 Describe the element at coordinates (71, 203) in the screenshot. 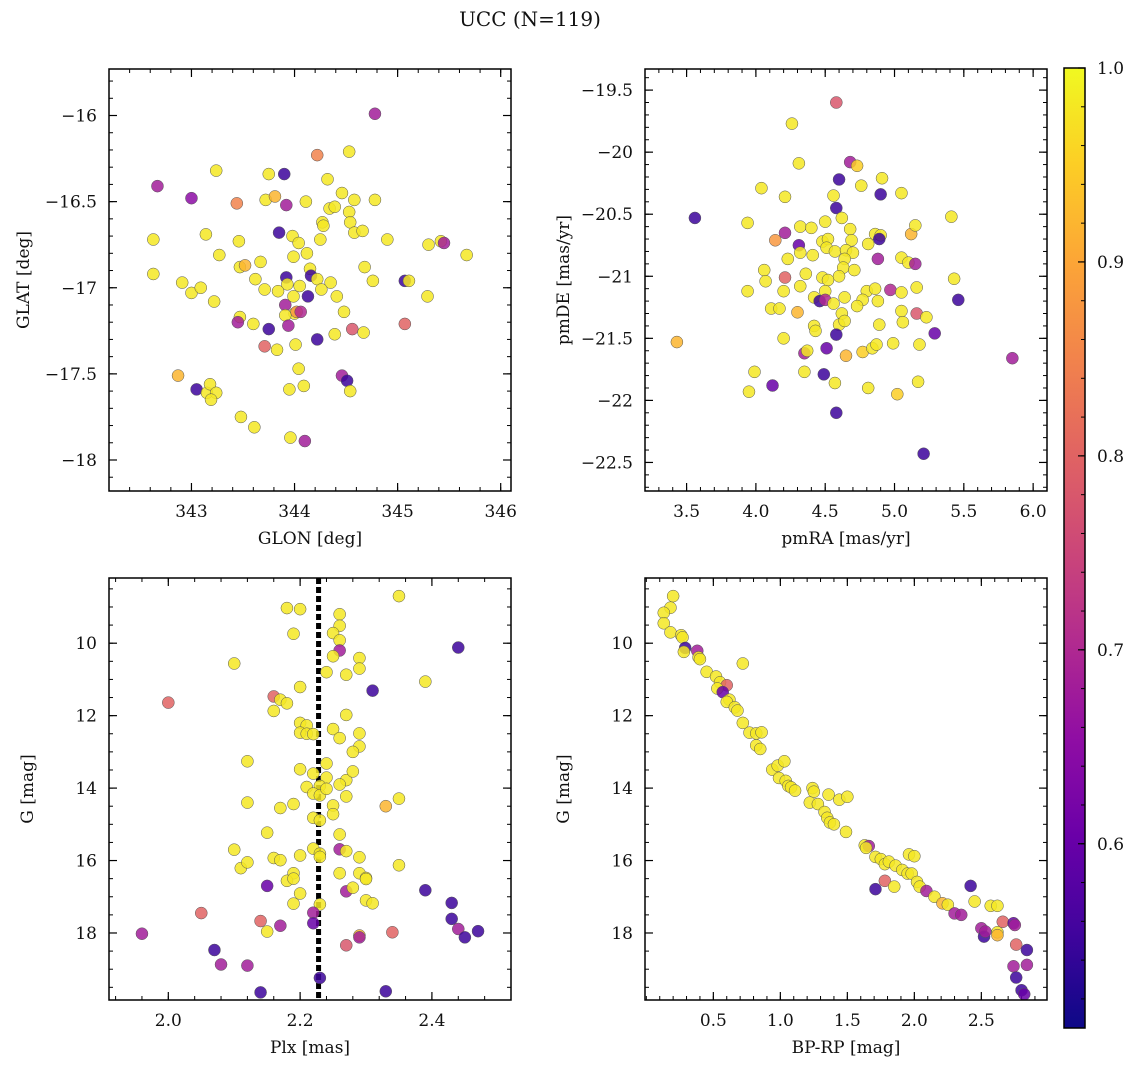

I see `y-tick-label: −16.5` at that location.